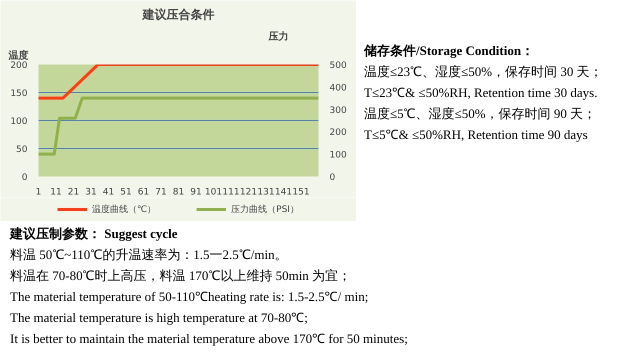  I want to click on y2-tick-label: 200, so click(338, 133).